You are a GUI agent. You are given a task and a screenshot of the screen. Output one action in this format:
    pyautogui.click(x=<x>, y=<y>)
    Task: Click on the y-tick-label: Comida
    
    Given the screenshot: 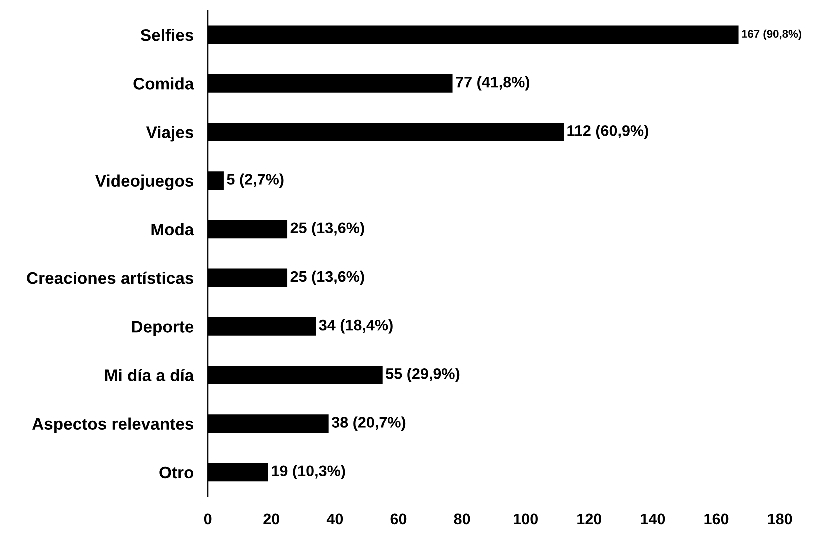 What is the action you would take?
    pyautogui.click(x=164, y=84)
    